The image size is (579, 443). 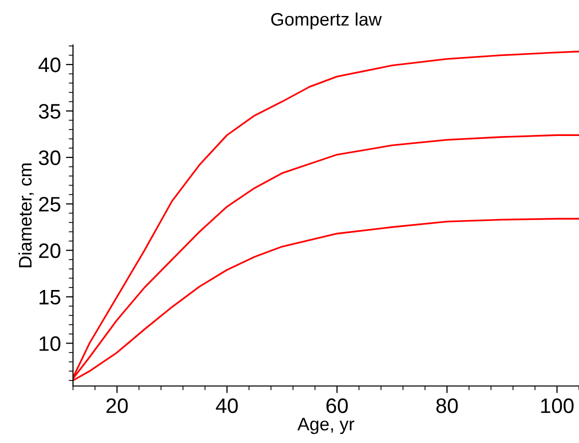 What do you see at coordinates (557, 406) in the screenshot?
I see `x-tick-label: 100` at bounding box center [557, 406].